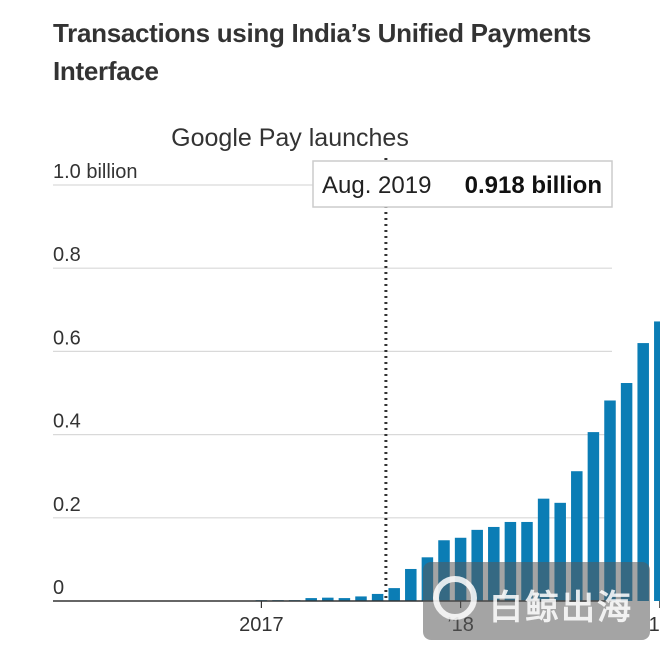 This screenshot has width=660, height=651. Describe the element at coordinates (290, 138) in the screenshot. I see `google-pay-launch-label: Google Pay launches` at that location.